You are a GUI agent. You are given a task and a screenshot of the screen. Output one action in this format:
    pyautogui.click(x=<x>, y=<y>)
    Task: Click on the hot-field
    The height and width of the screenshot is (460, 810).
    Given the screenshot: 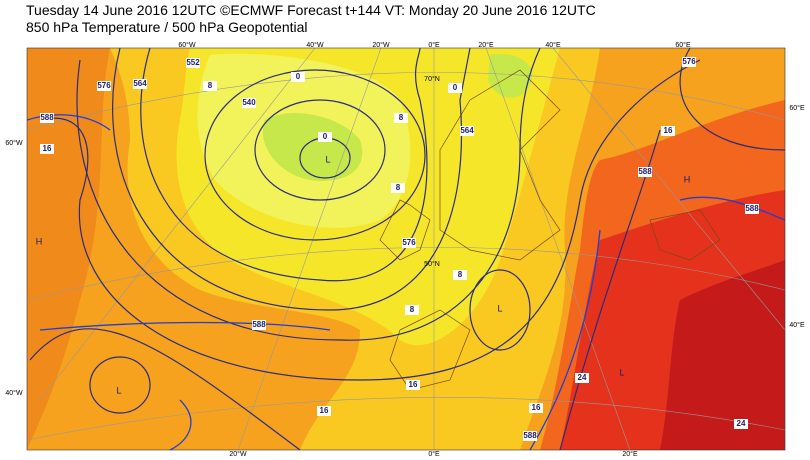 What is the action you would take?
    pyautogui.click(x=722, y=355)
    